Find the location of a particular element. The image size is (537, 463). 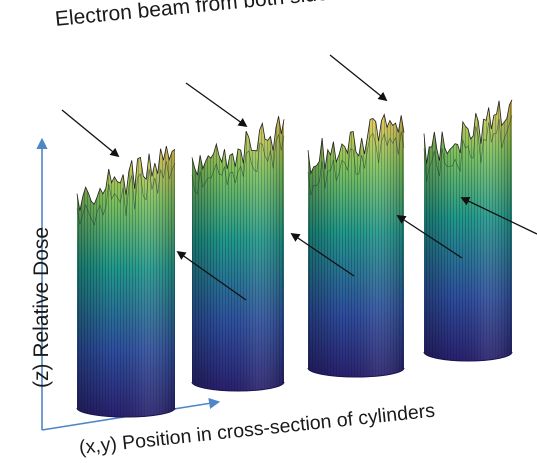

cylinder-1-top-edge is located at coordinates (126, 178).